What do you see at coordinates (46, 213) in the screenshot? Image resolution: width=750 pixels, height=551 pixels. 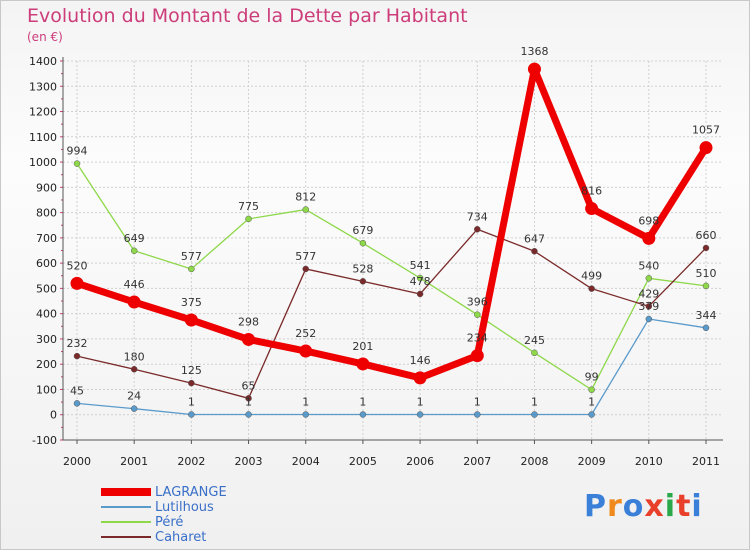 I see `y-tick-label: 800` at bounding box center [46, 213].